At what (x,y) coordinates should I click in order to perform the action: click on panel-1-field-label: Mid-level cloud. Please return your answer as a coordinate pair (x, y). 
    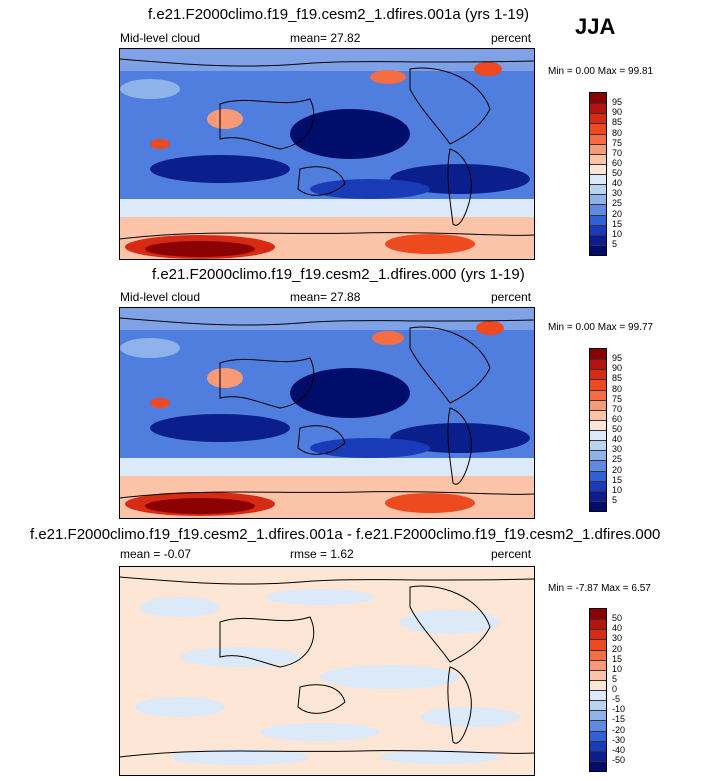
    Looking at the image, I should click on (160, 38).